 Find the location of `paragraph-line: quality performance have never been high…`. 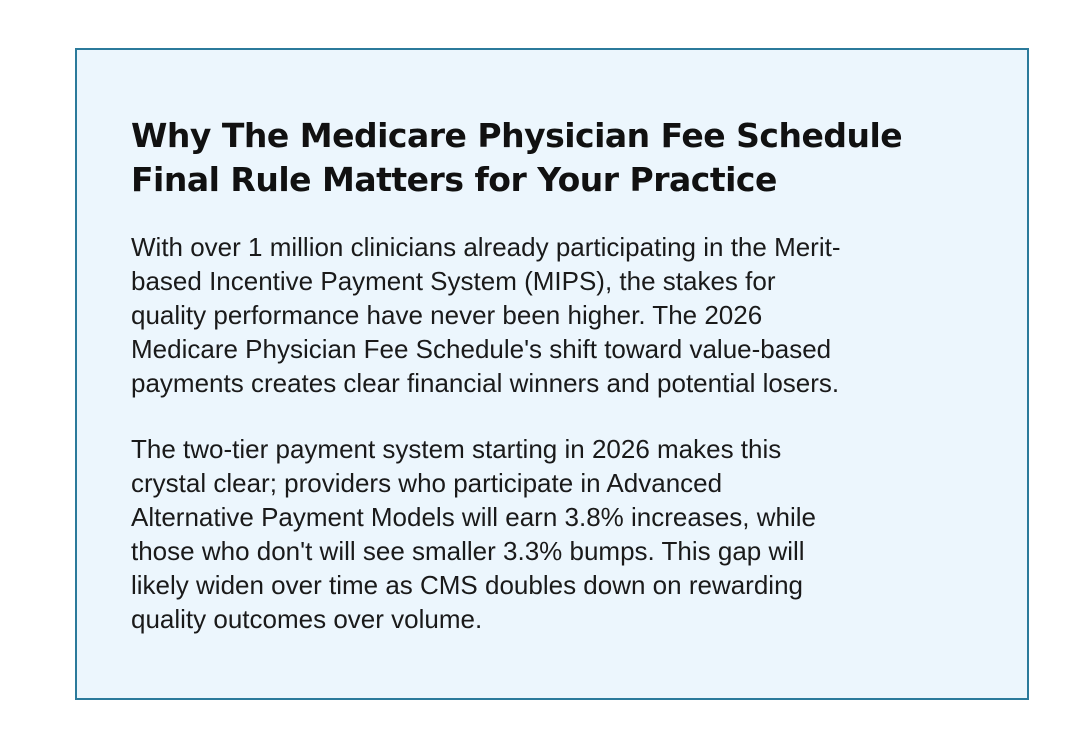

paragraph-line: quality performance have never been high… is located at coordinates (447, 315).